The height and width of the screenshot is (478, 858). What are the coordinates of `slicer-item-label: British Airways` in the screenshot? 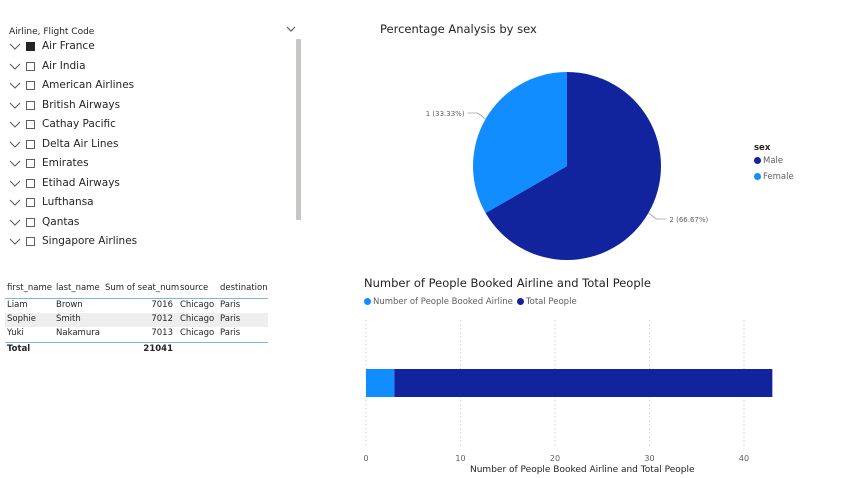 It's located at (81, 104).